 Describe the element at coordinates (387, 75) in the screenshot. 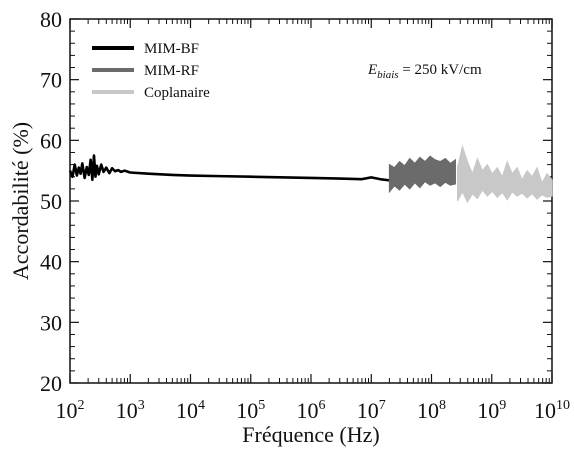

I see `annotation-subscript: biais` at that location.